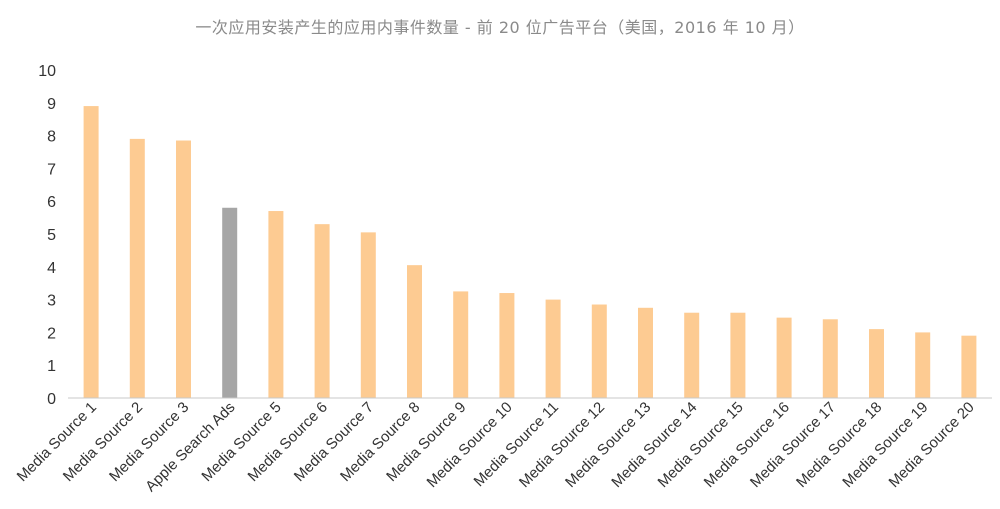  I want to click on x-category-label: Media Source 20, so click(932, 445).